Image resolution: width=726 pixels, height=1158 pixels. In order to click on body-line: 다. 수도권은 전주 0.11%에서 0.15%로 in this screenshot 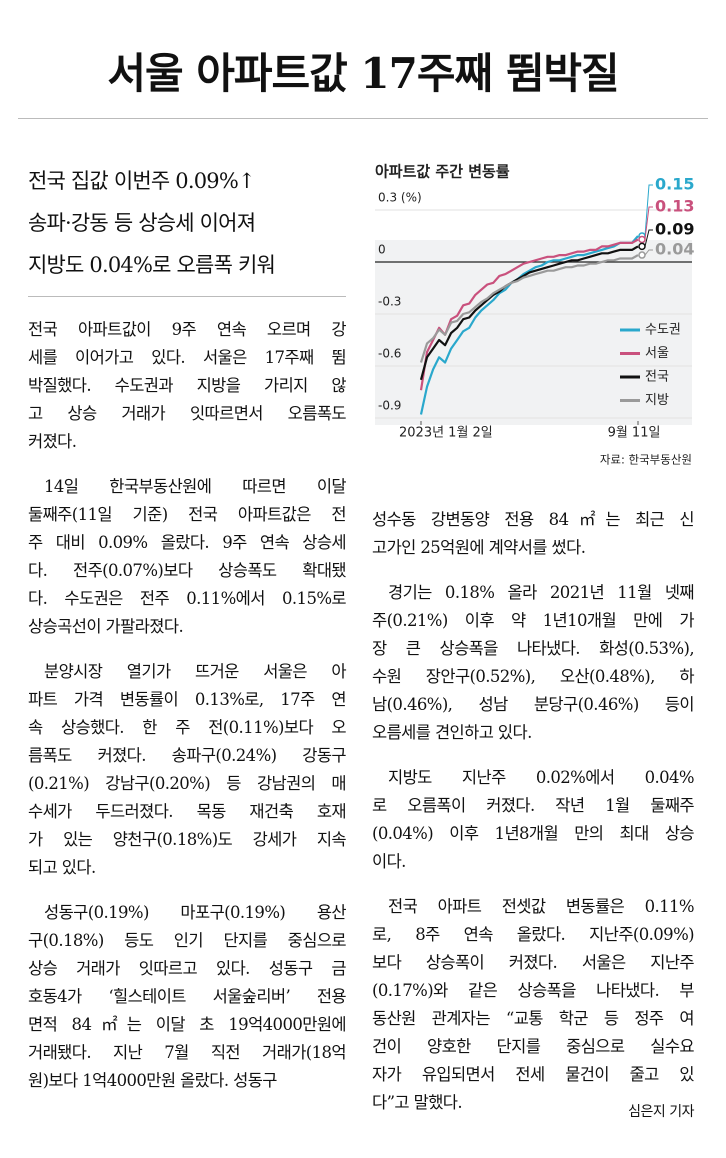, I will do `click(187, 598)`.